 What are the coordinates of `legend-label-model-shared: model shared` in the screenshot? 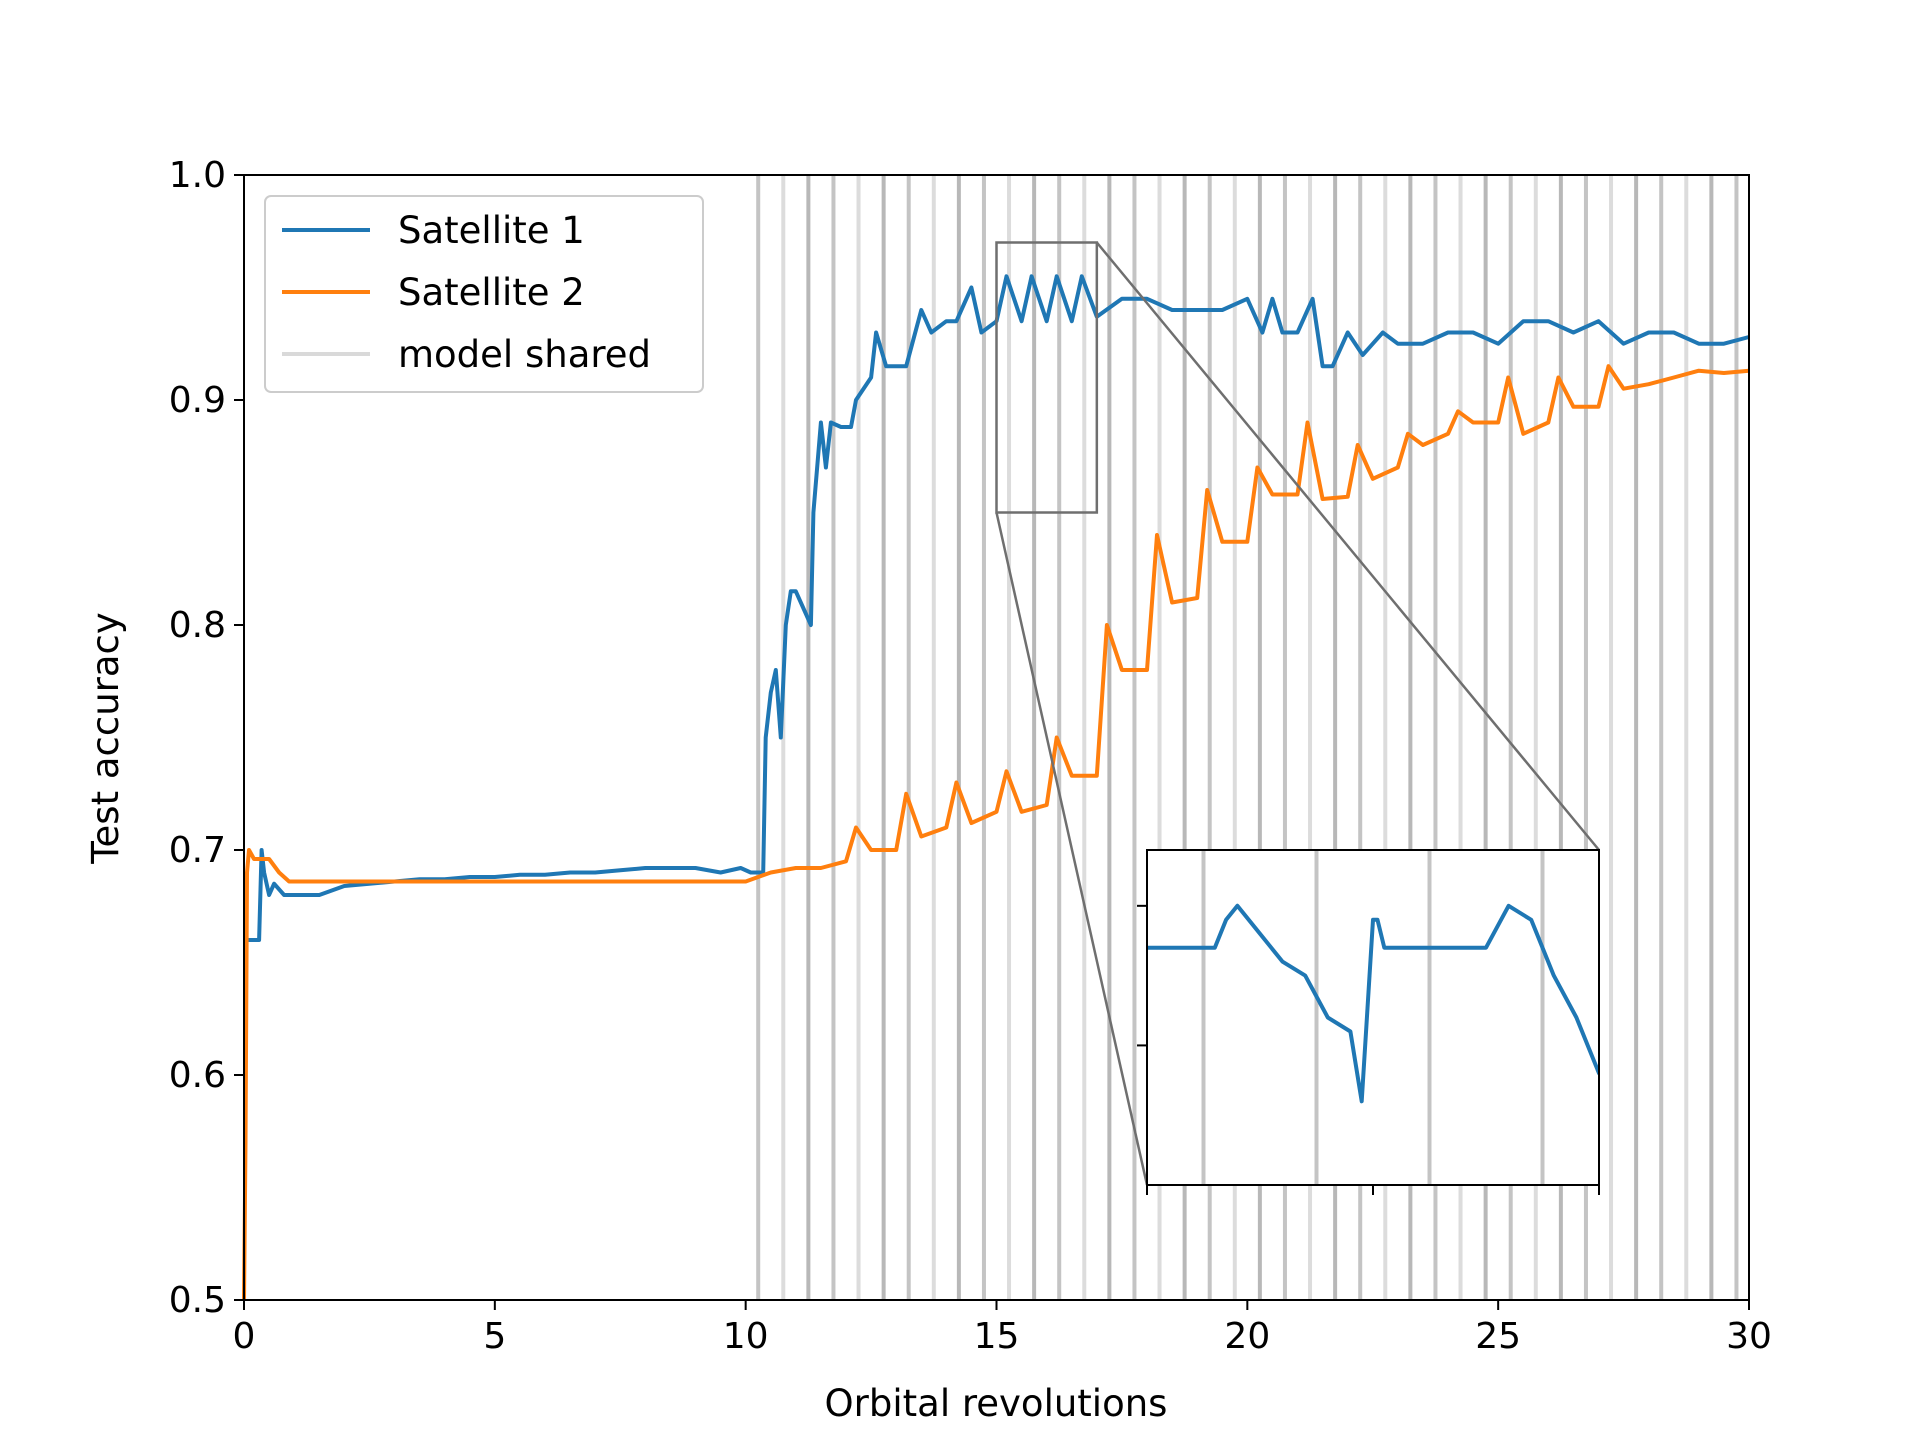 It's located at (524, 354).